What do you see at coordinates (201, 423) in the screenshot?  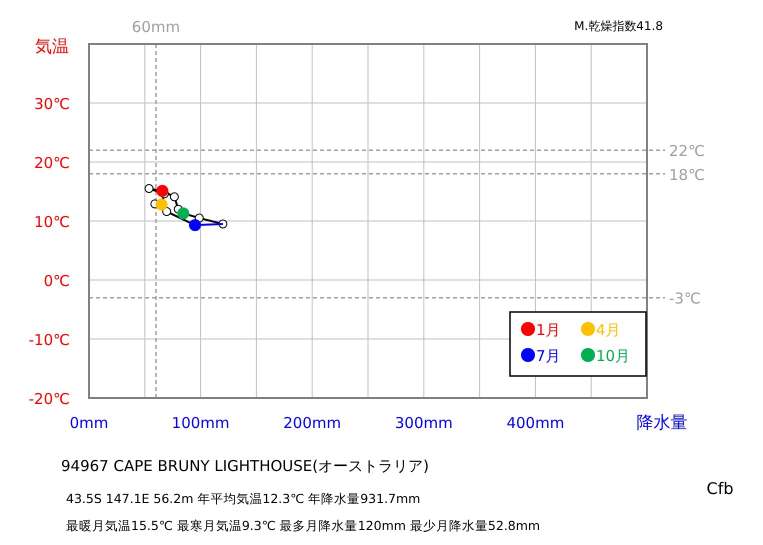 I see `x-tick-label: 100mm` at bounding box center [201, 423].